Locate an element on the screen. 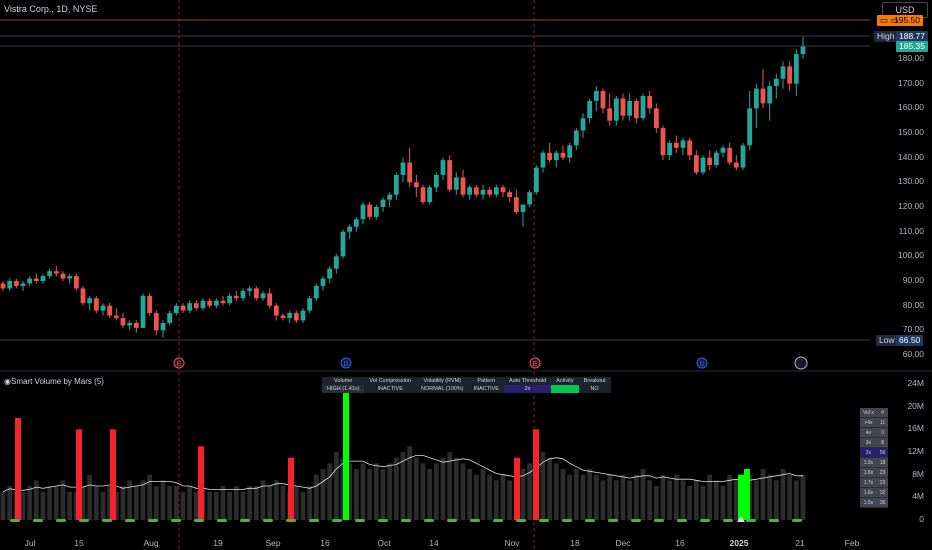 This screenshot has height=550, width=932. volume-level-row: >4x 11 is located at coordinates (874, 422).